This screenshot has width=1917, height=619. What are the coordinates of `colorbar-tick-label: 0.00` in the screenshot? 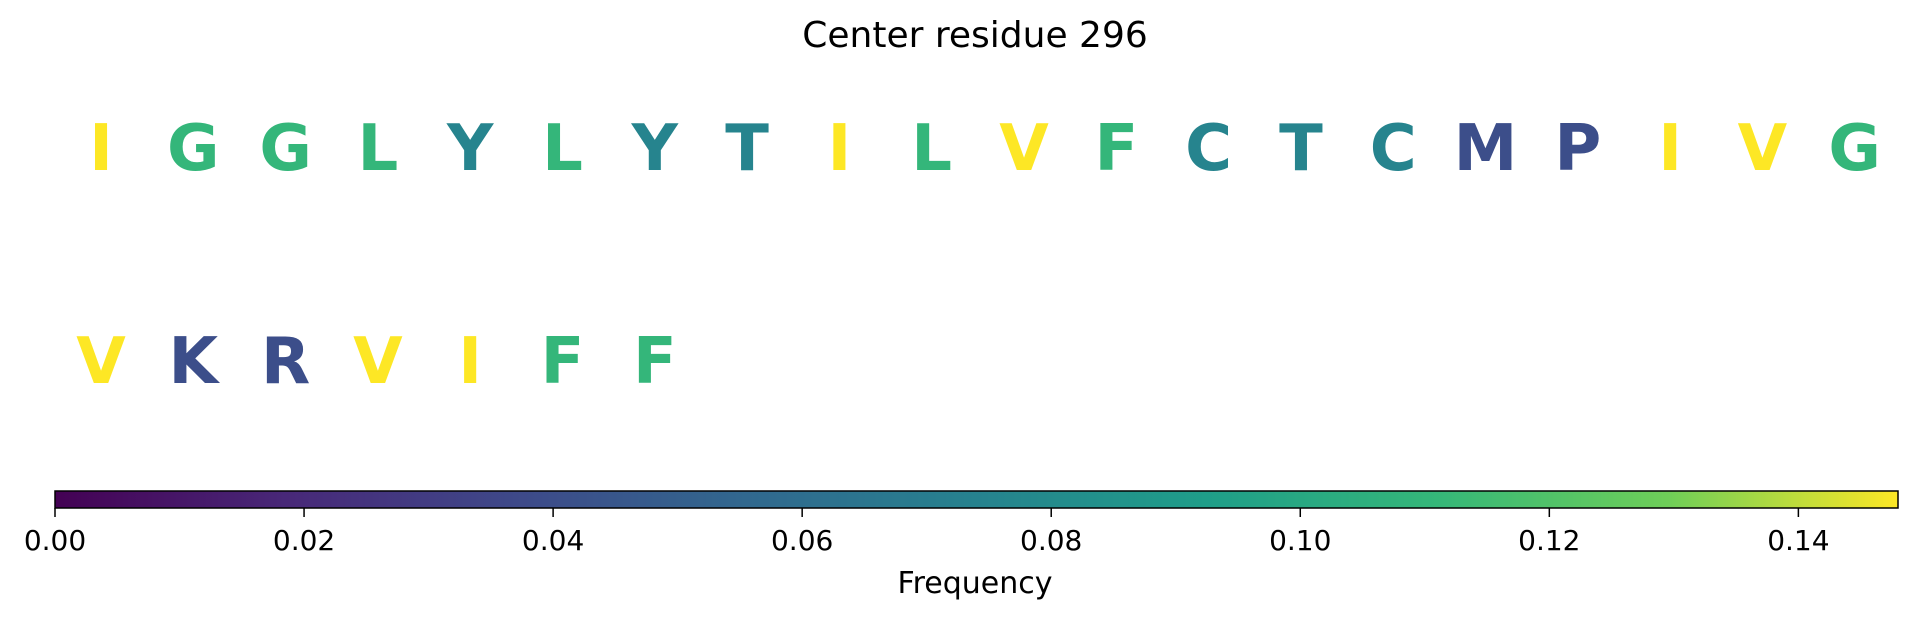 It's located at (55, 540).